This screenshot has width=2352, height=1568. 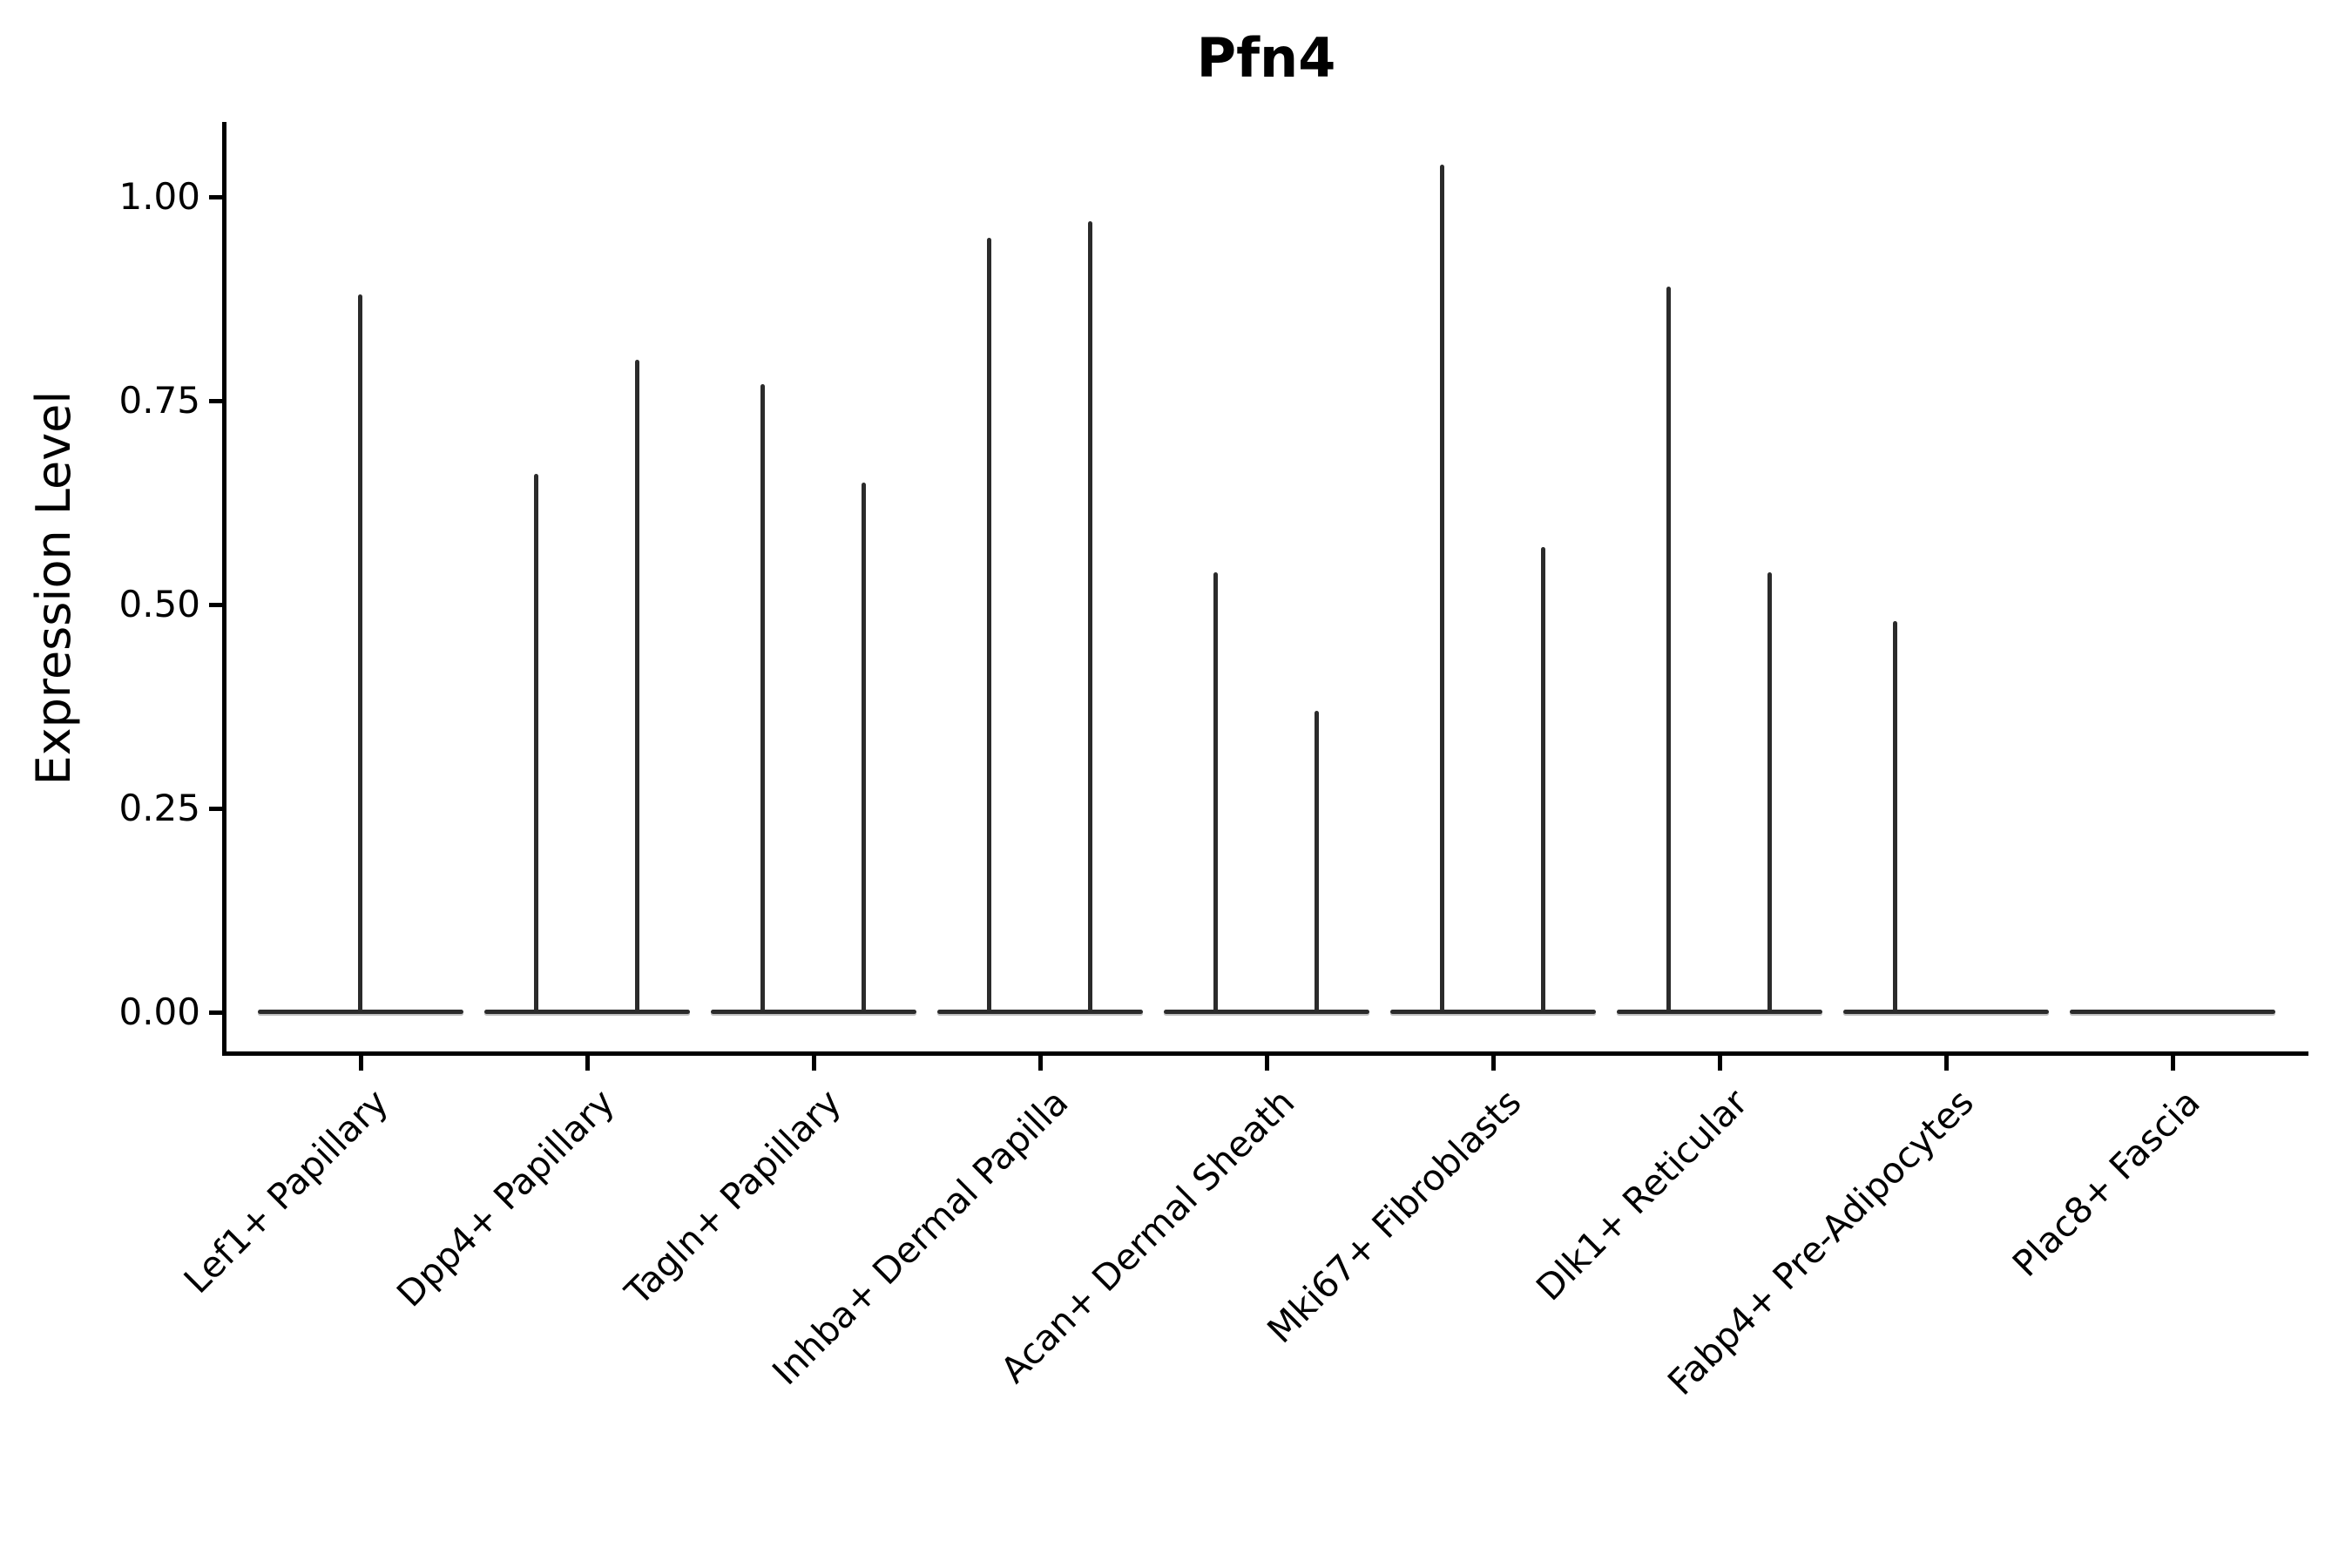 What do you see at coordinates (1265, 1054) in the screenshot?
I see `x-axis-spine` at bounding box center [1265, 1054].